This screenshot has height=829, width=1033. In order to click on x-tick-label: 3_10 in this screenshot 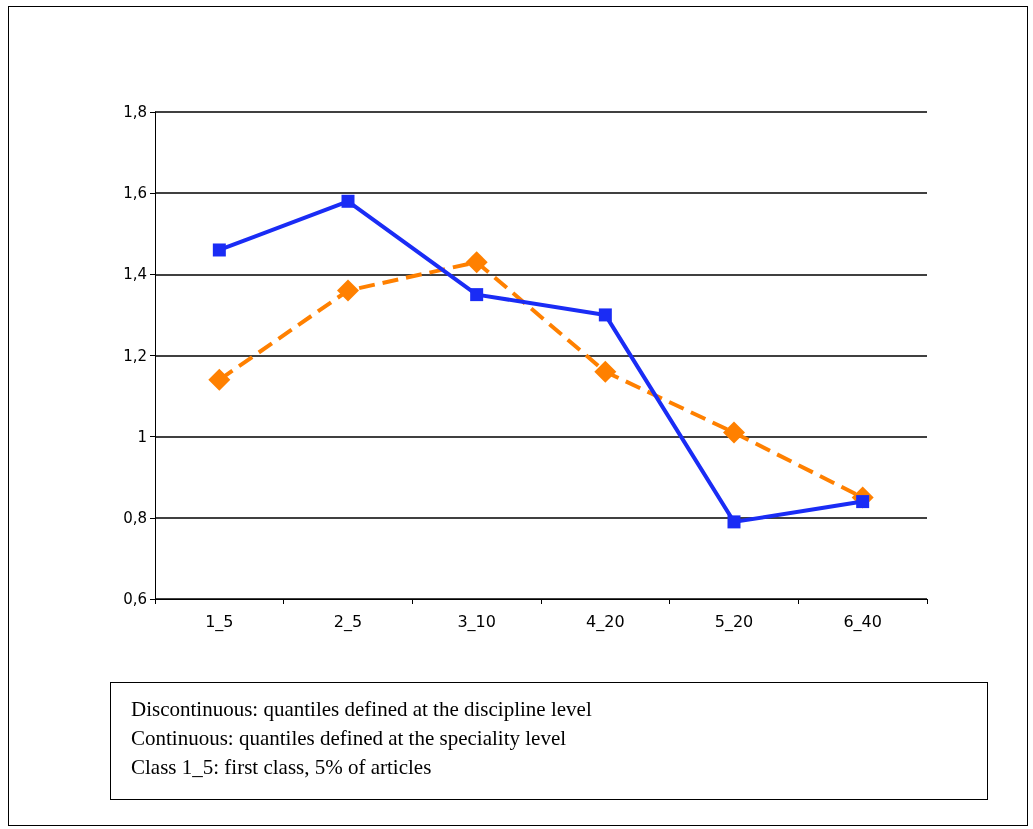, I will do `click(476, 621)`.